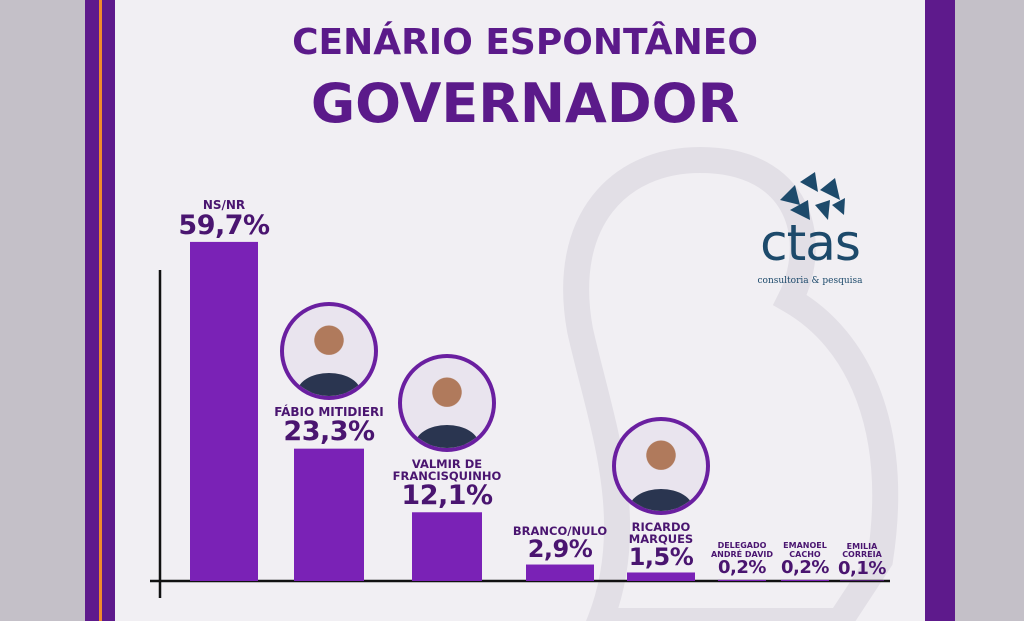  I want to click on category-label: EMANOEL CACHO, so click(805, 550).